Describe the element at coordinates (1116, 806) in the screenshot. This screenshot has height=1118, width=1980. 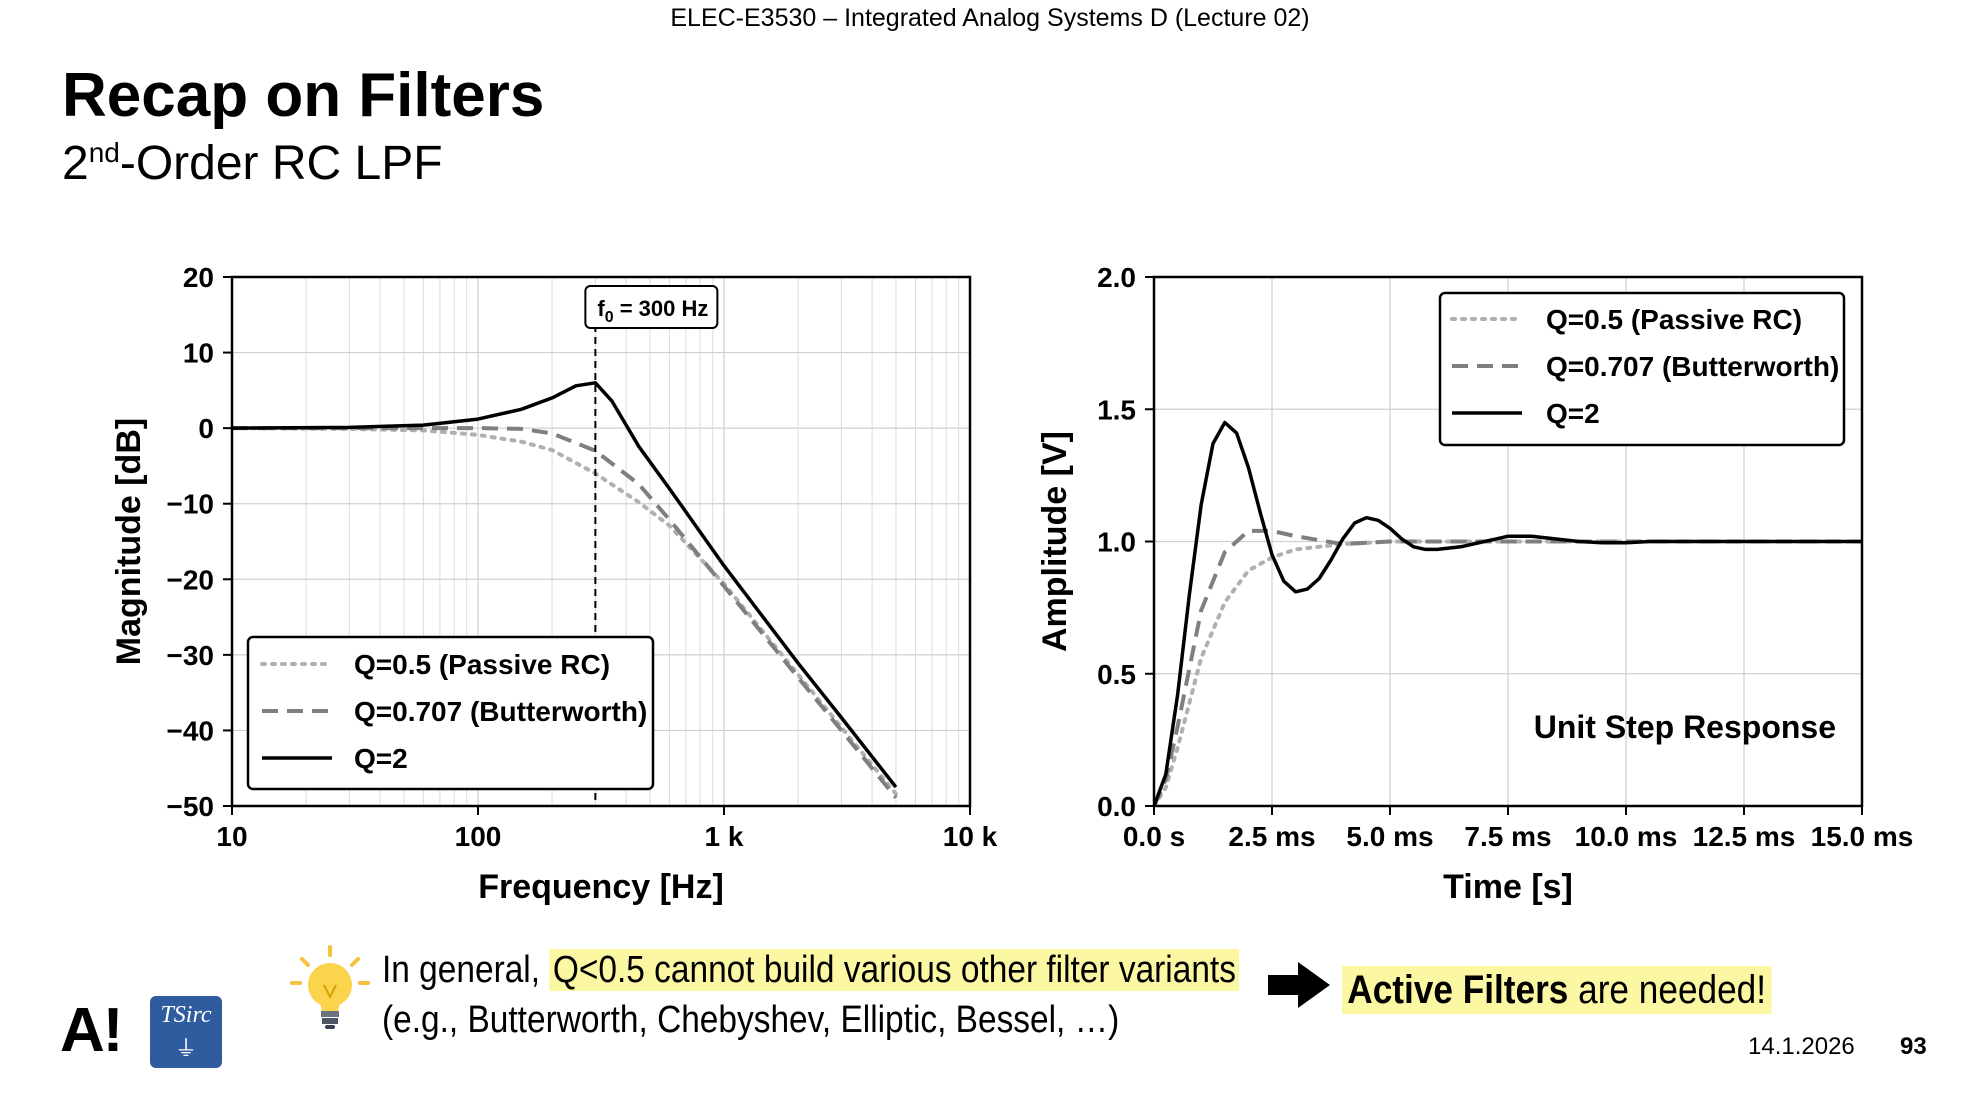
I see `y-tick-label: 0.0` at that location.